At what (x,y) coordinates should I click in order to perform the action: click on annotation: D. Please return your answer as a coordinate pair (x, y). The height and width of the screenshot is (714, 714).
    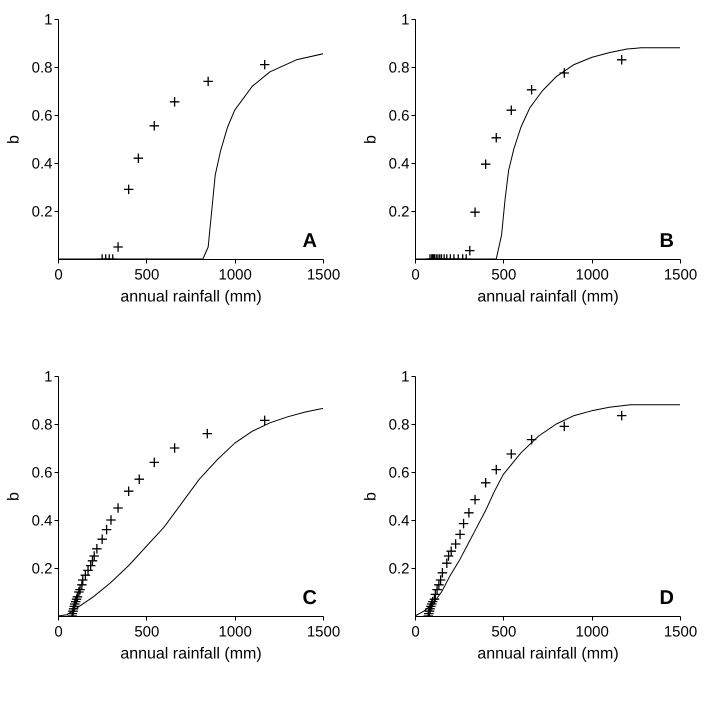
    Looking at the image, I should click on (667, 598).